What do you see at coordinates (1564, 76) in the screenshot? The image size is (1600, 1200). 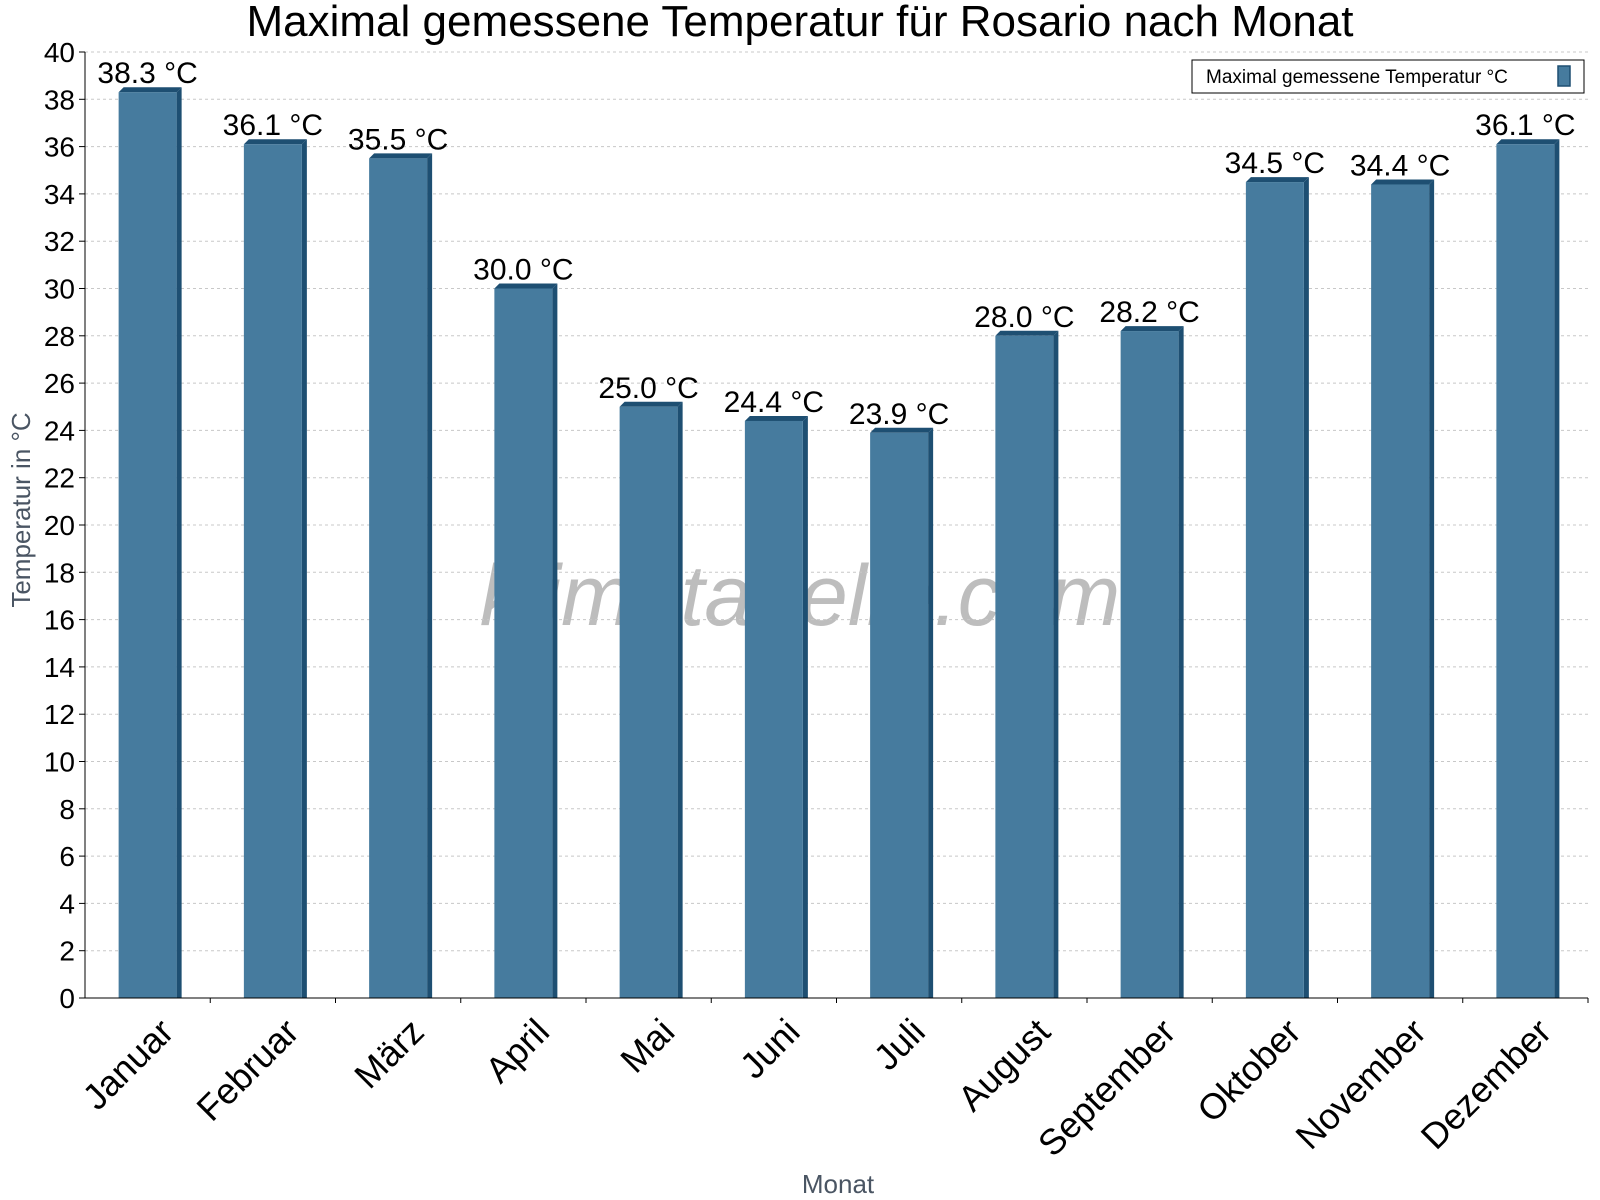 I see `legend-swatch` at bounding box center [1564, 76].